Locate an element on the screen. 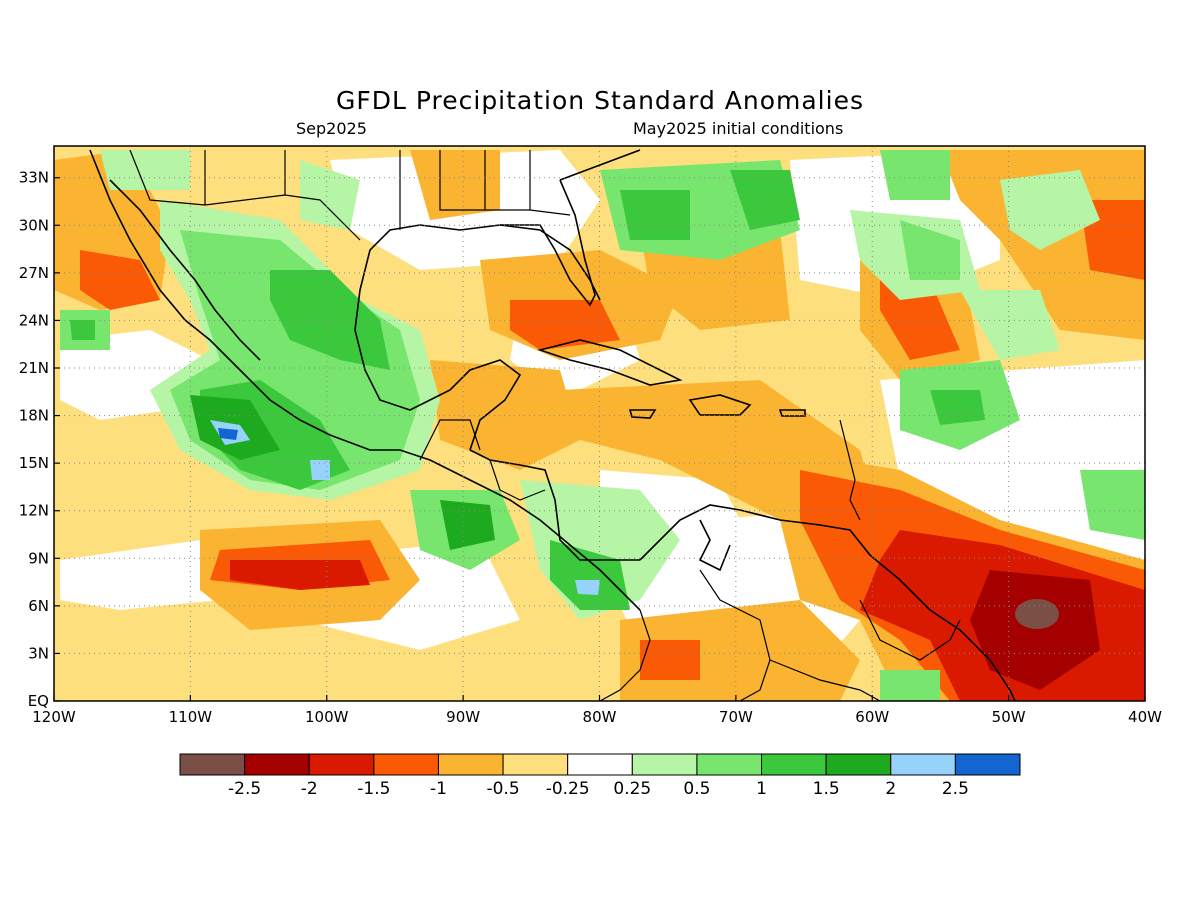 The width and height of the screenshot is (1200, 900). colorbar-label: 1.5 is located at coordinates (826, 789).